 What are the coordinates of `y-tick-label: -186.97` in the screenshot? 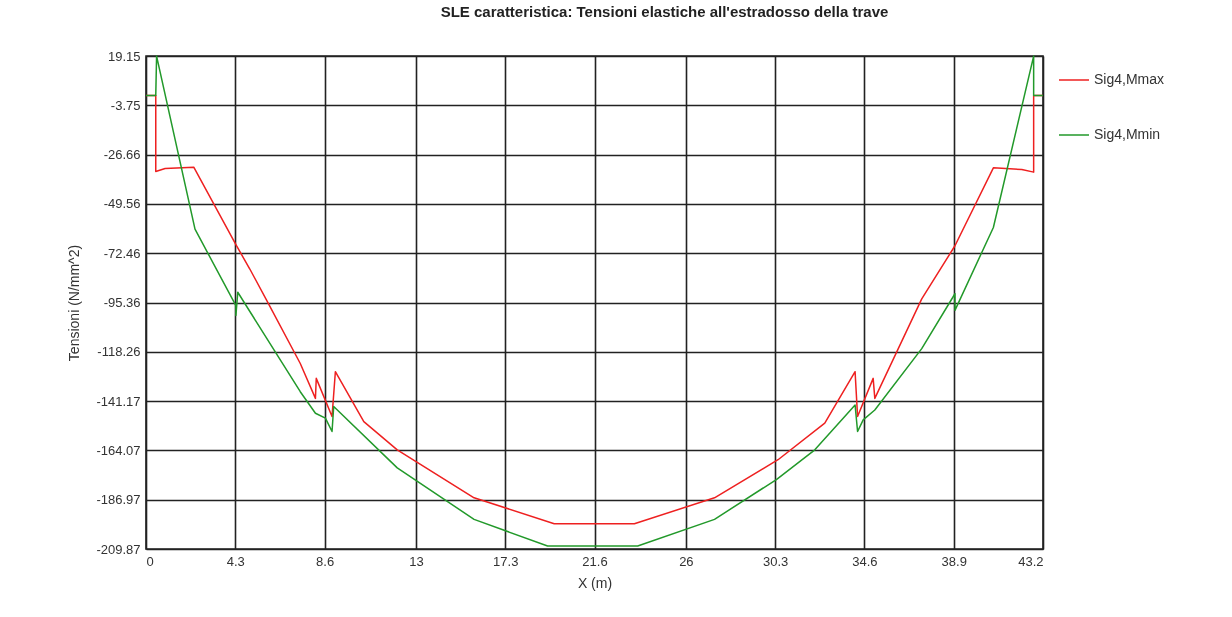 It's located at (118, 500).